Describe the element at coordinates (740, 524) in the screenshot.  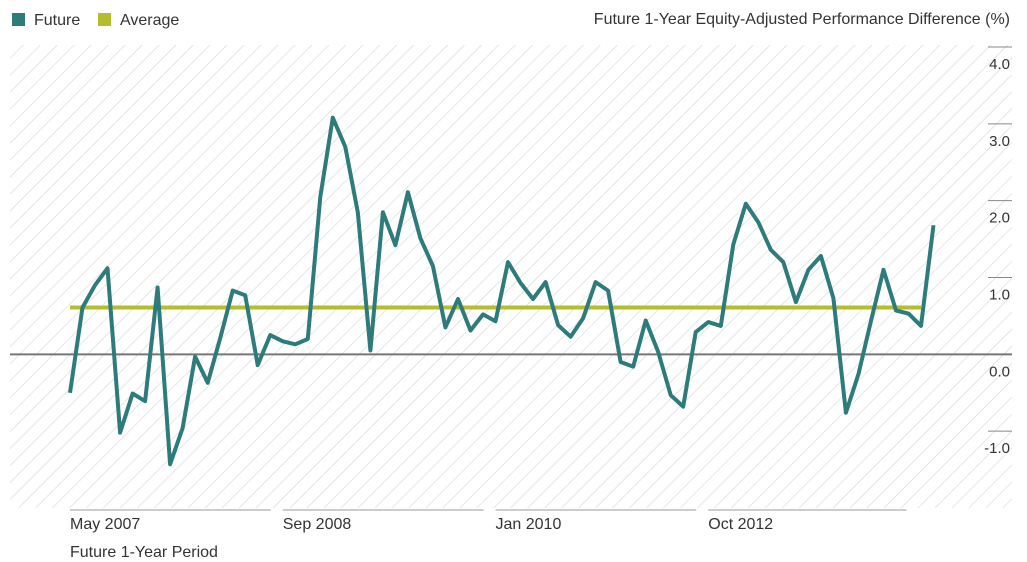
I see `x-tick-label: Oct 2012` at that location.